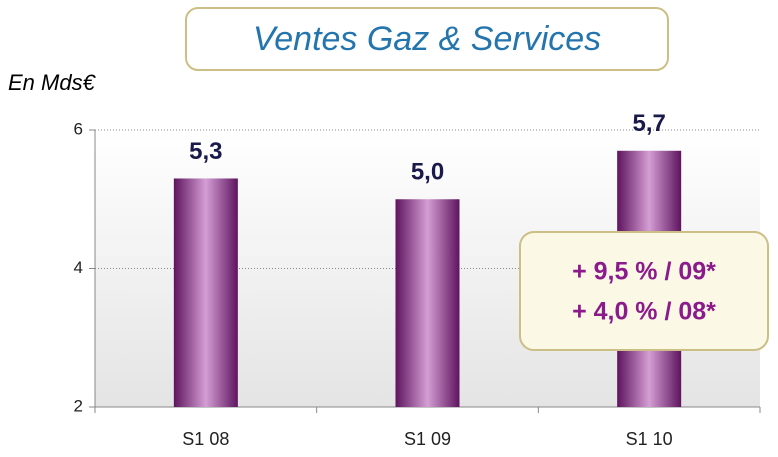 The image size is (778, 457). What do you see at coordinates (427, 439) in the screenshot?
I see `x-tick-label: S1 09` at bounding box center [427, 439].